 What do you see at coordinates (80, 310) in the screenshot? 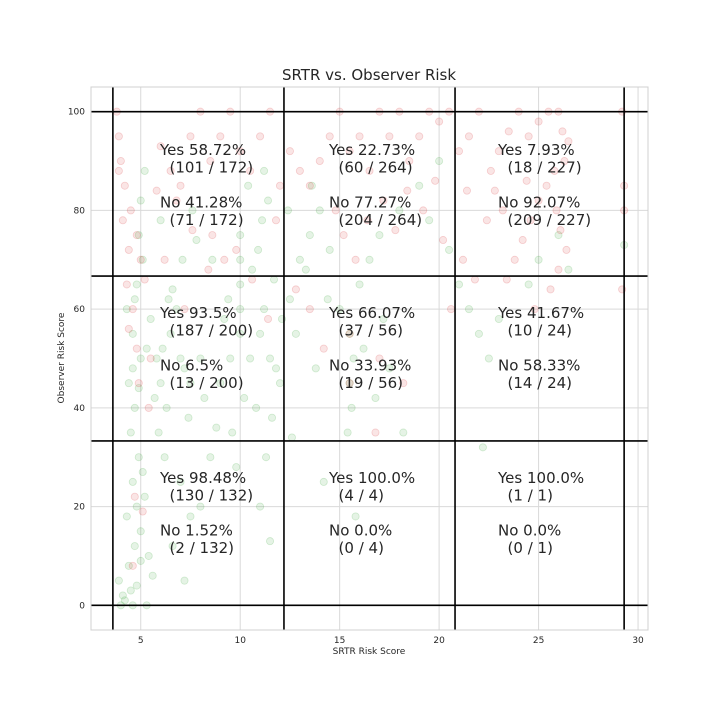
I see `y-tick-label: 60` at bounding box center [80, 310].